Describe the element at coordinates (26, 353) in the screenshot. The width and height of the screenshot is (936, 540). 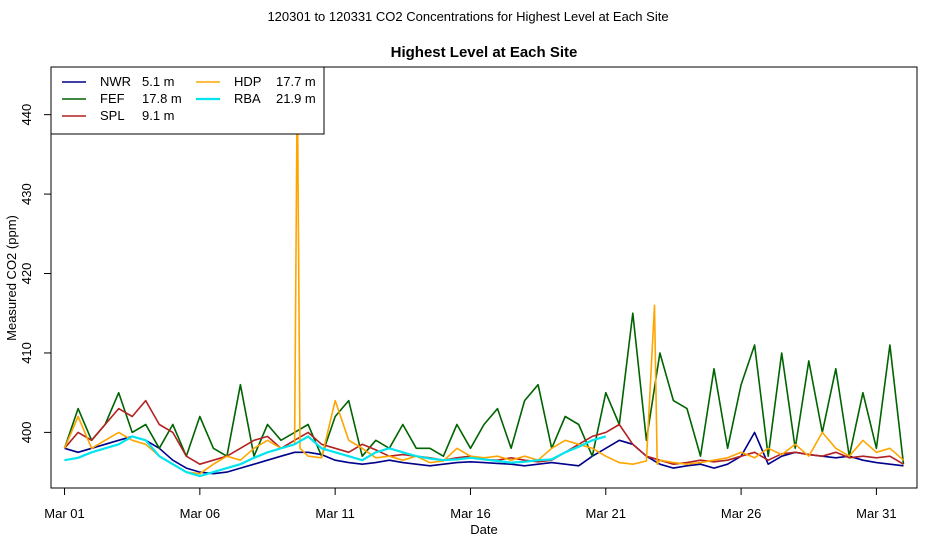
I see `y-tick-label: 410` at that location.